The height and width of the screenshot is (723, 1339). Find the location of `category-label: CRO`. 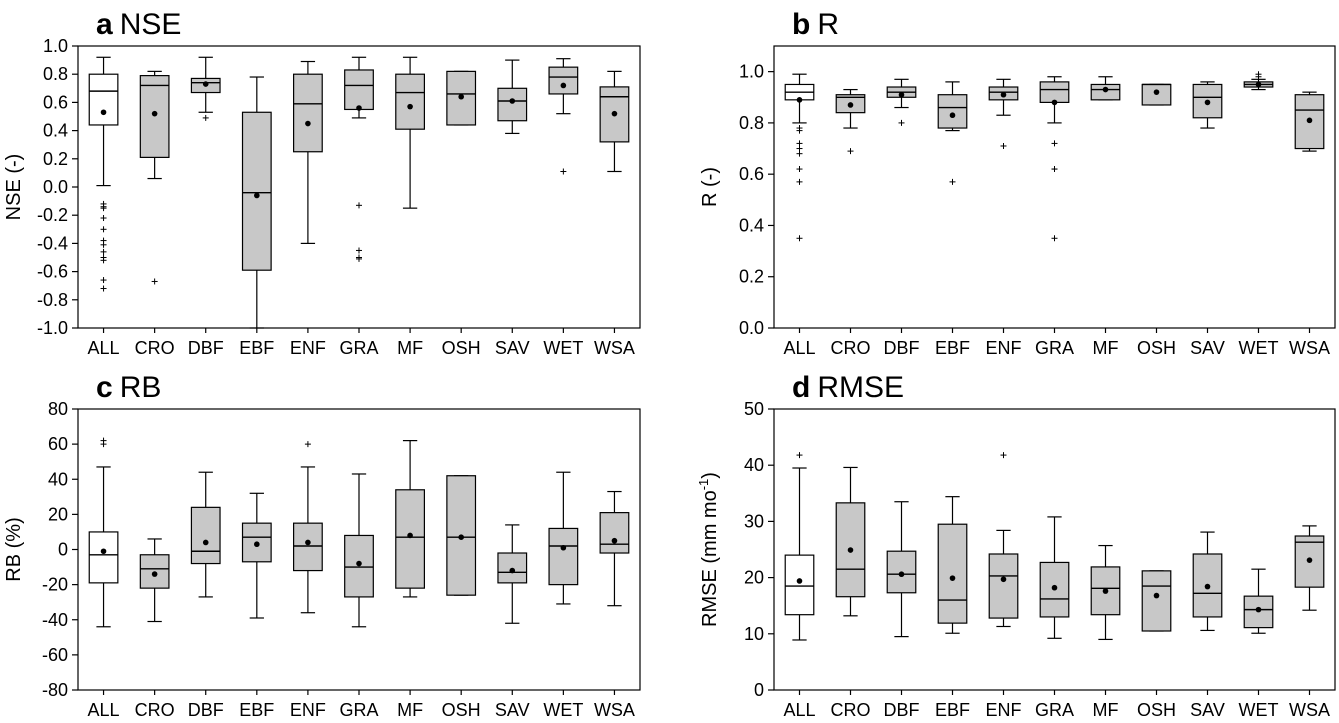

category-label: CRO is located at coordinates (851, 710).